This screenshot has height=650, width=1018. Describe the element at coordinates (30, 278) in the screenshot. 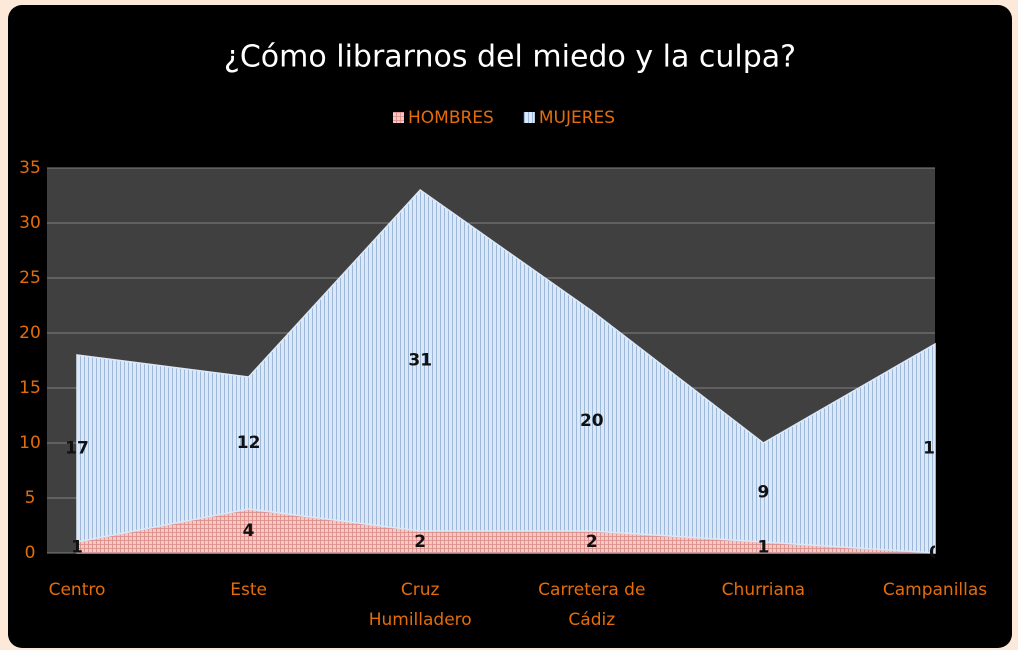

I see `y-tick-label: 25` at that location.